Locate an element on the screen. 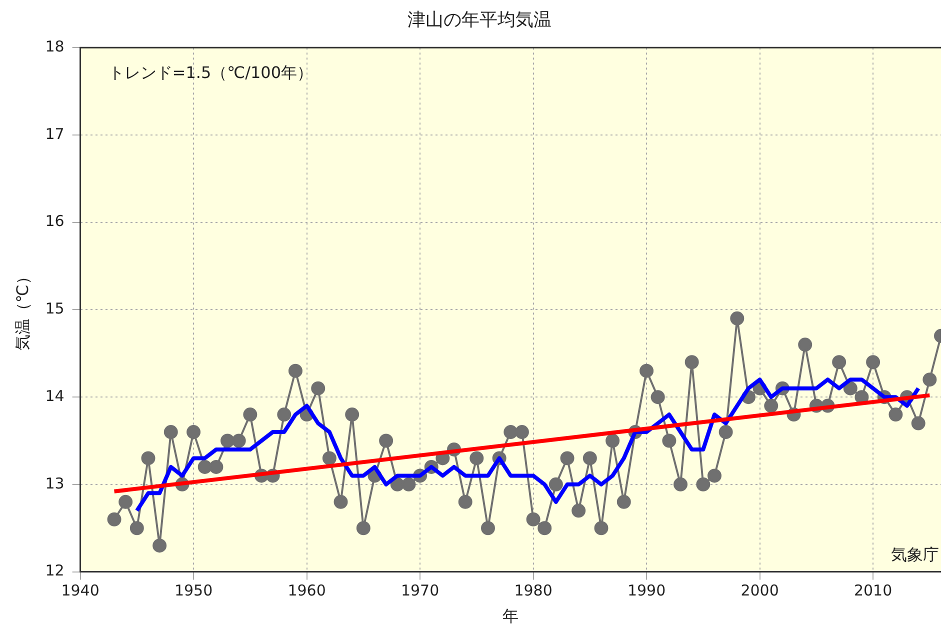  y-tick-label: 15 is located at coordinates (54, 309).